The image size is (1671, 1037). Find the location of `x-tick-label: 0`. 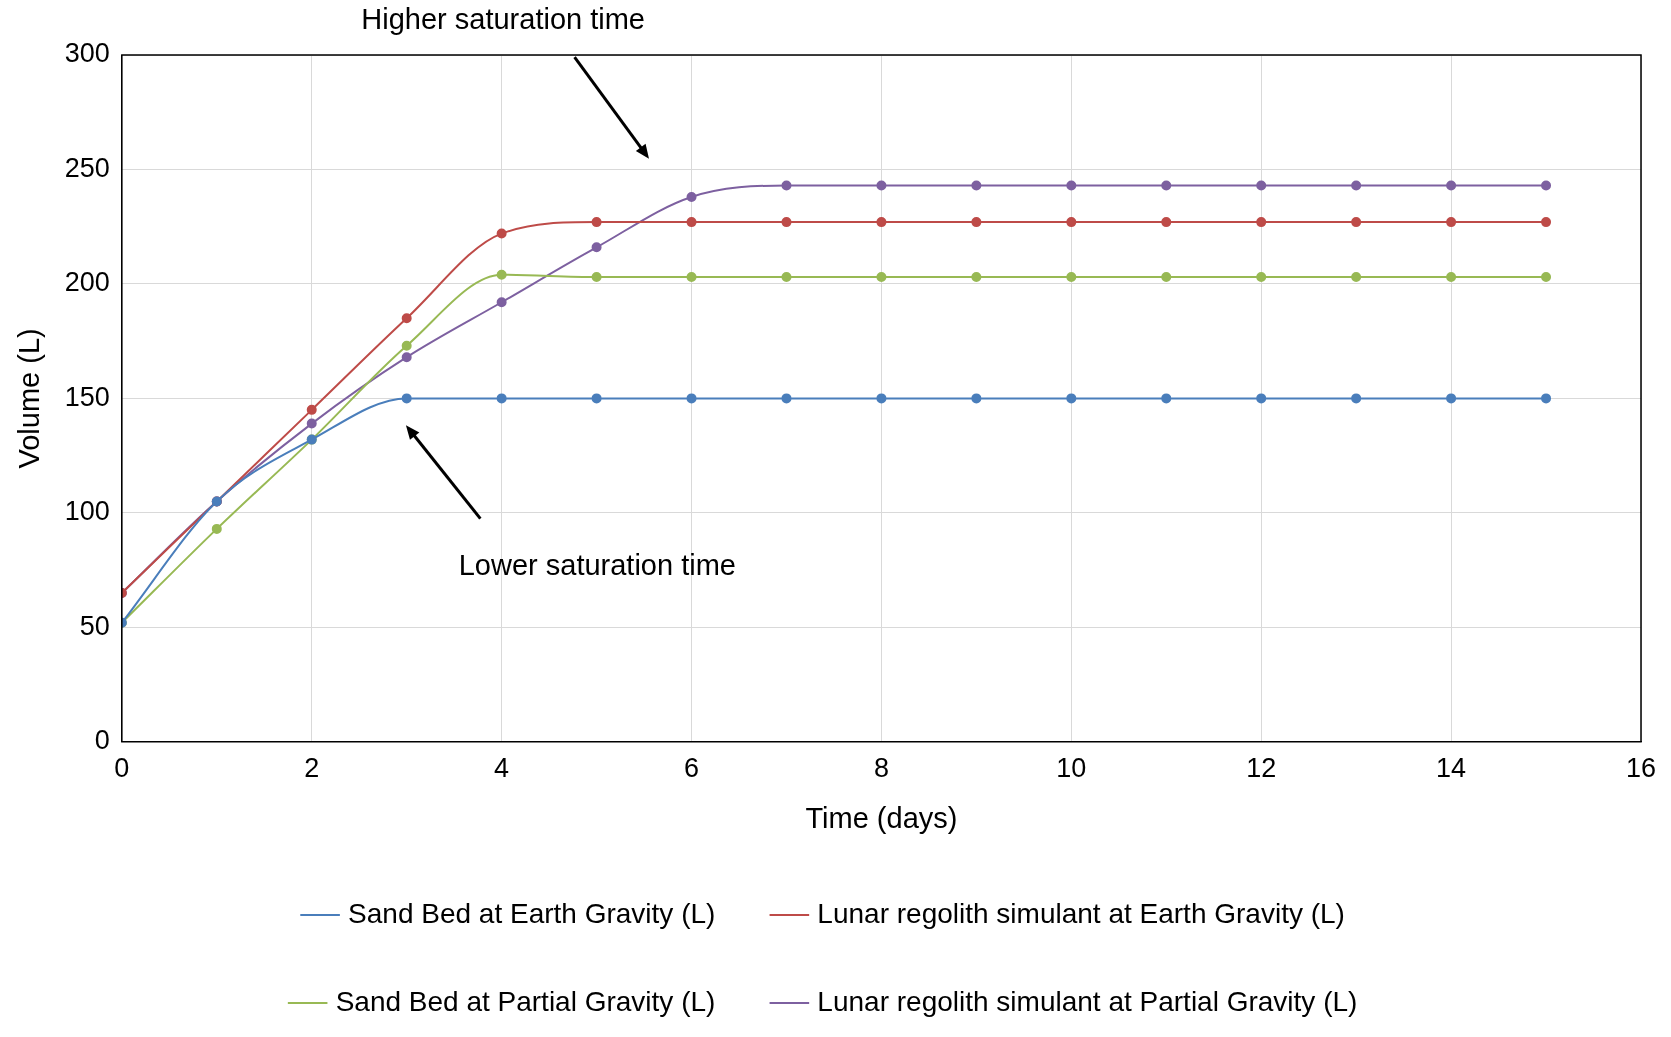

x-tick-label: 0 is located at coordinates (122, 768).